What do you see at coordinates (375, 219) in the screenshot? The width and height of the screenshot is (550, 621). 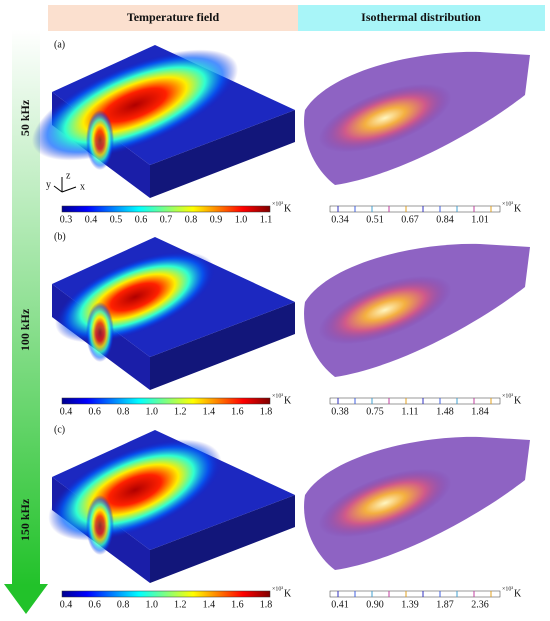 I see `isotherm-tick: 0.51` at bounding box center [375, 219].